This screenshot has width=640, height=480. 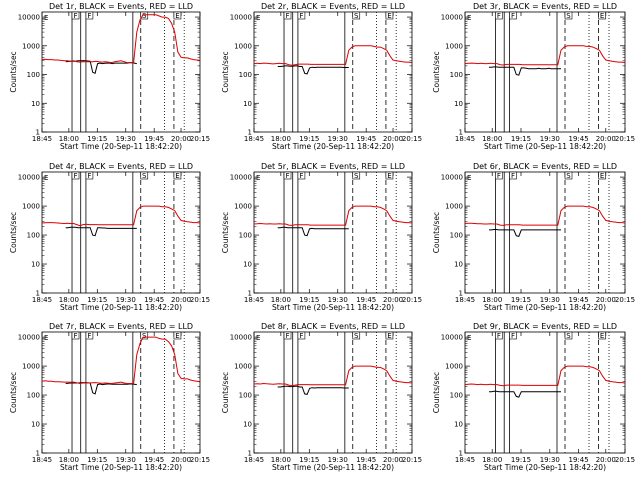 What do you see at coordinates (121, 6) in the screenshot?
I see `panel-title: Det 1r, BLACK = Events, RED = LLD` at bounding box center [121, 6].